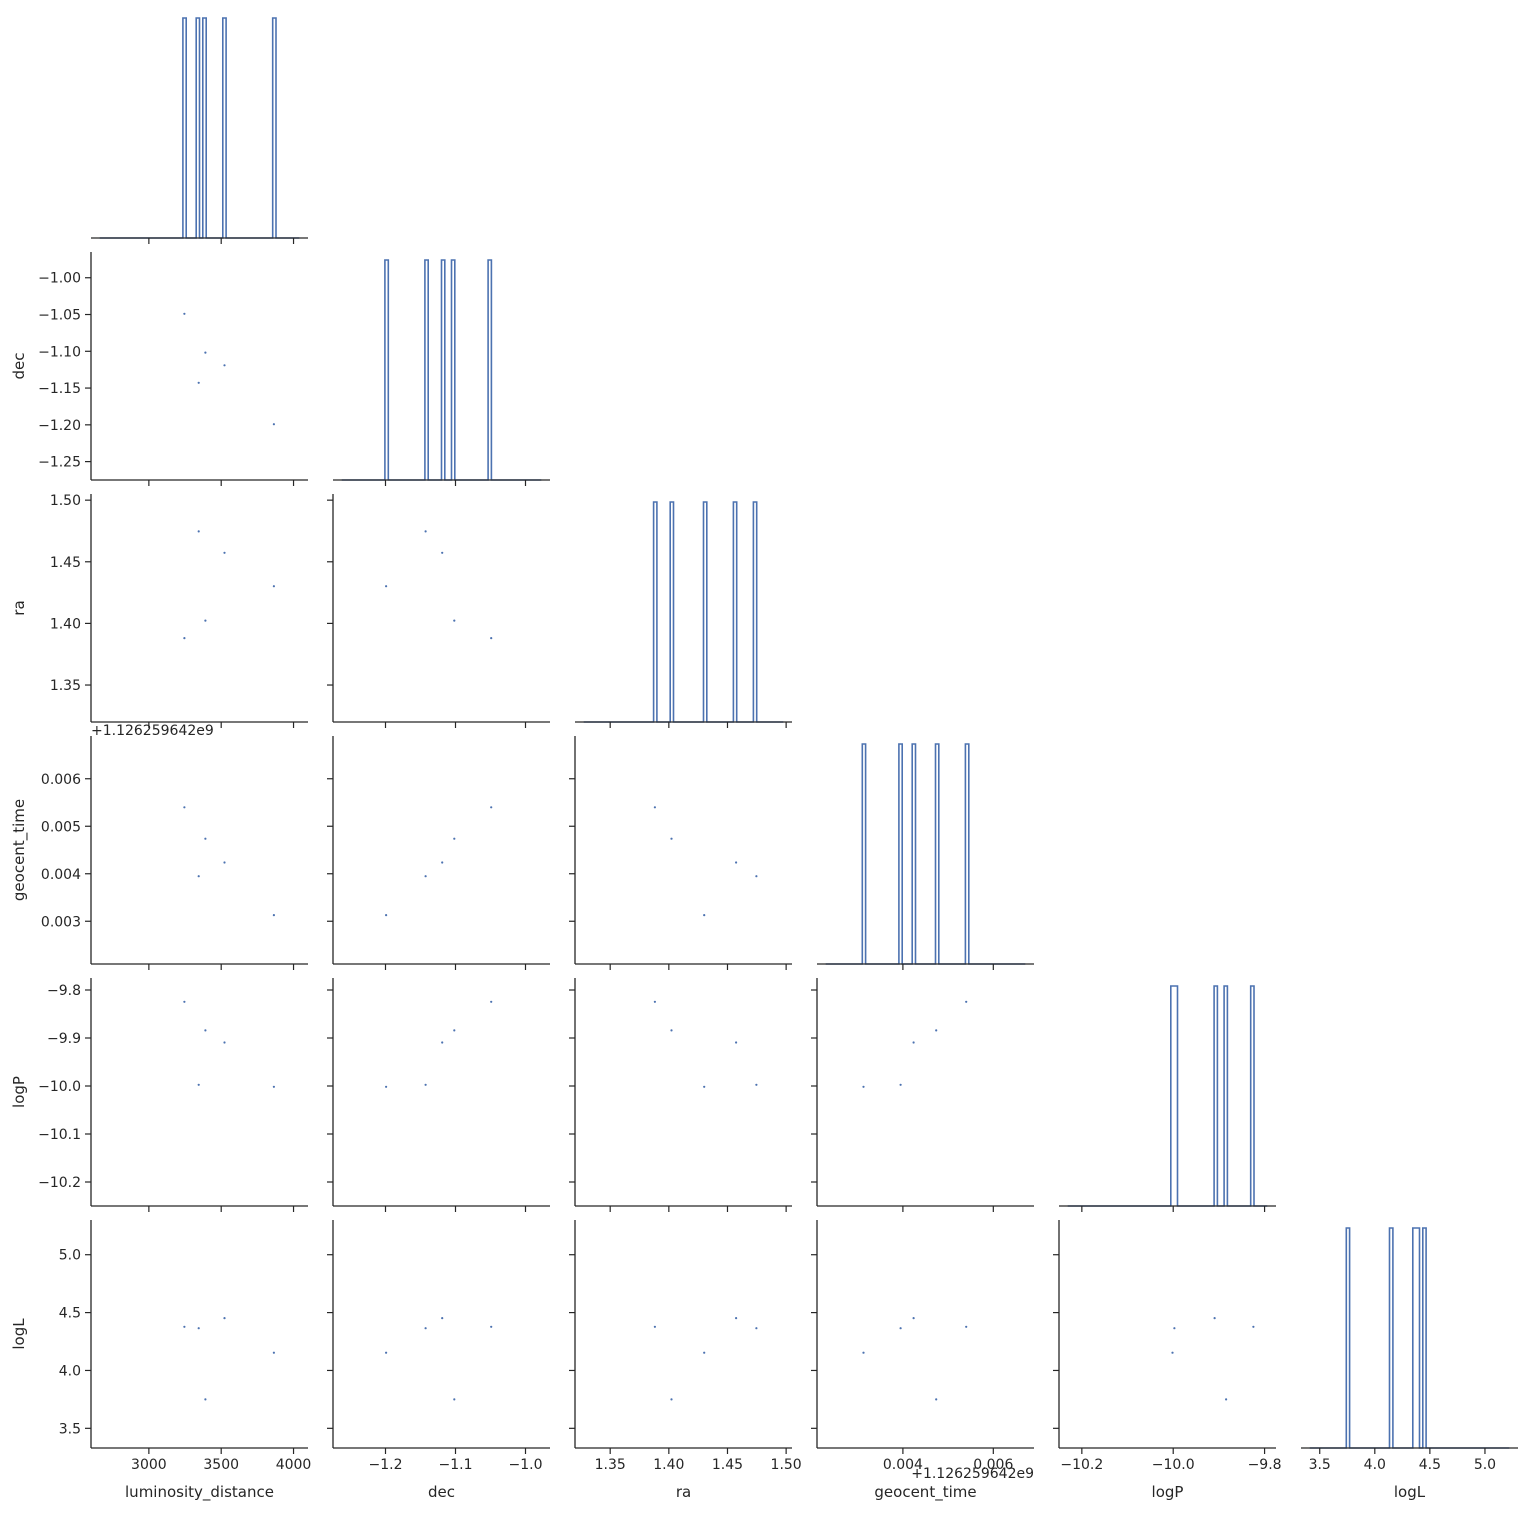 This screenshot has height=1514, width=1529. Describe the element at coordinates (668, 1465) in the screenshot. I see `x-tick-label: 1.40` at that location.